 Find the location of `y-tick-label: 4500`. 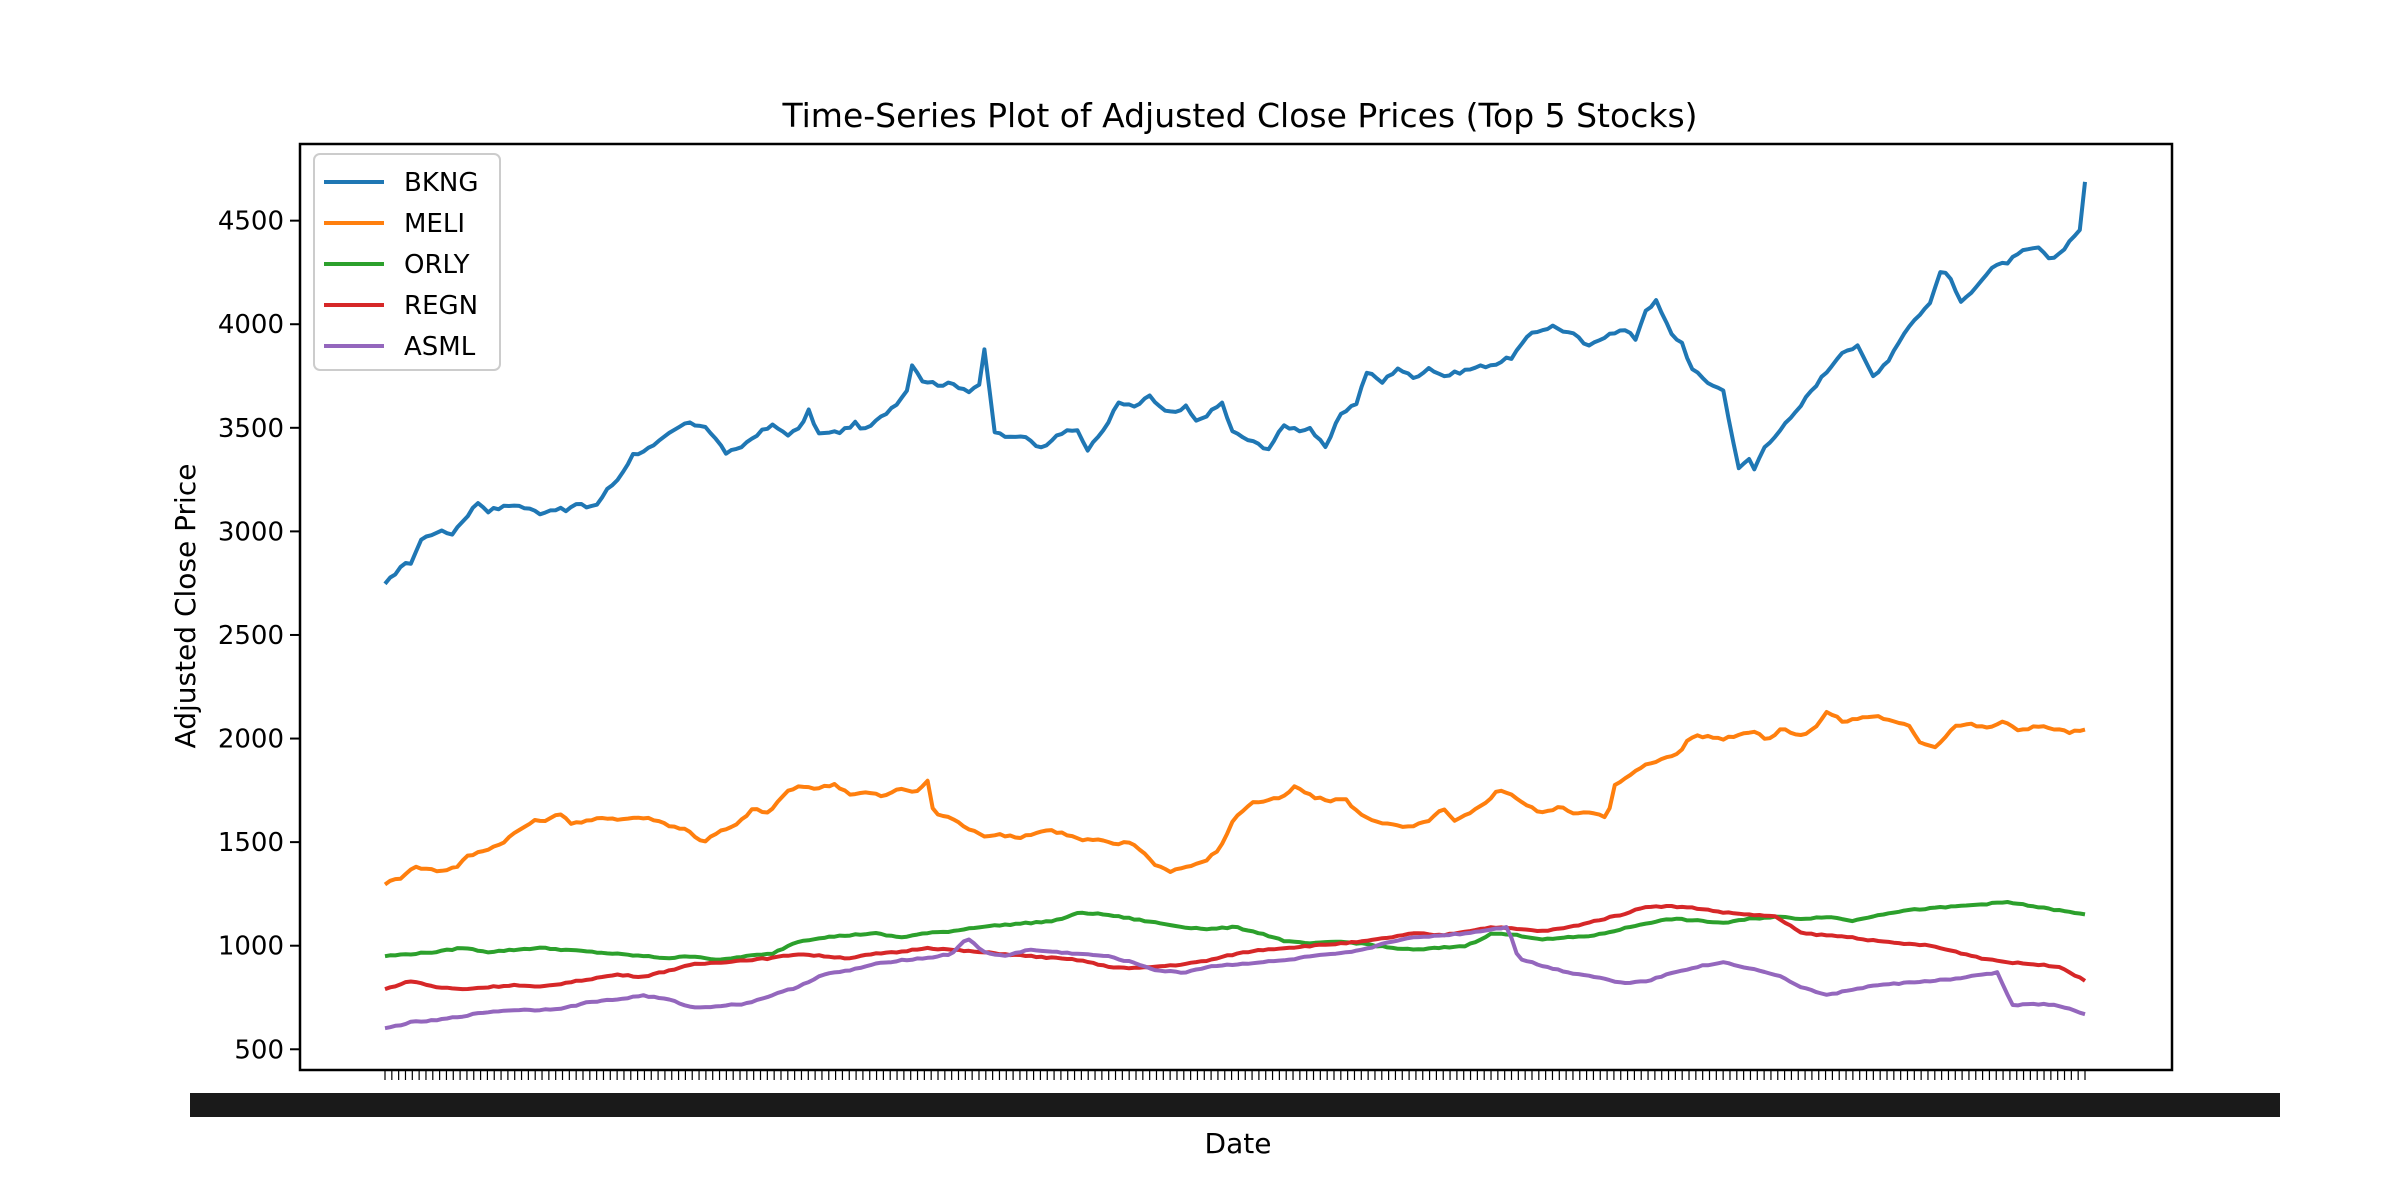

y-tick-label: 4500 is located at coordinates (251, 222).